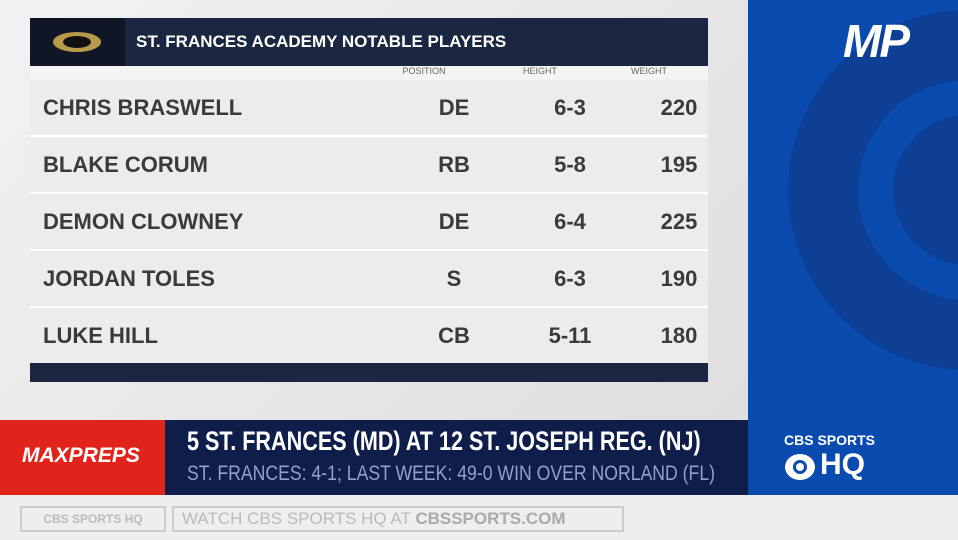 This screenshot has width=958, height=540. Describe the element at coordinates (490, 518) in the screenshot. I see `ticker-url: CBSSPORTS.COM` at that location.